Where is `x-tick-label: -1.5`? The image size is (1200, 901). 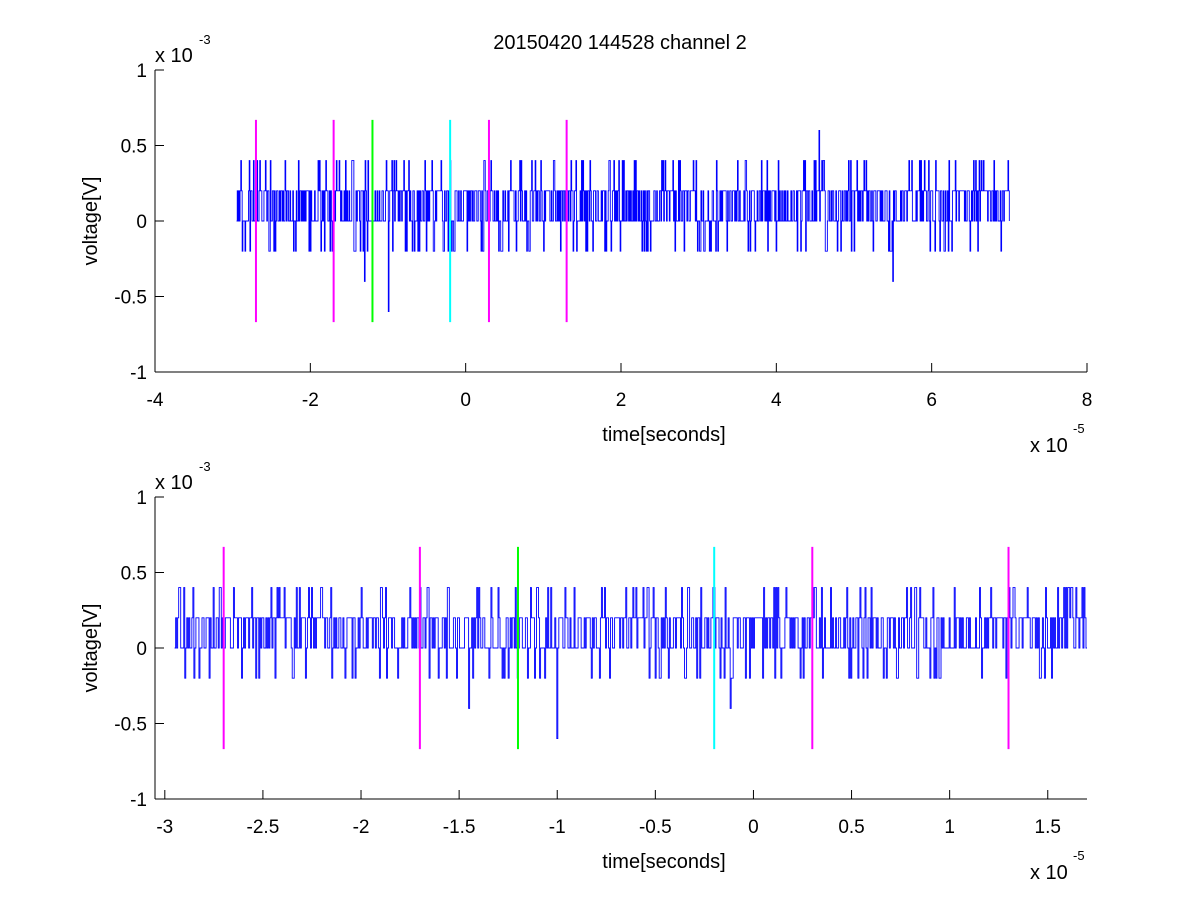 x-tick-label: -1.5 is located at coordinates (459, 827).